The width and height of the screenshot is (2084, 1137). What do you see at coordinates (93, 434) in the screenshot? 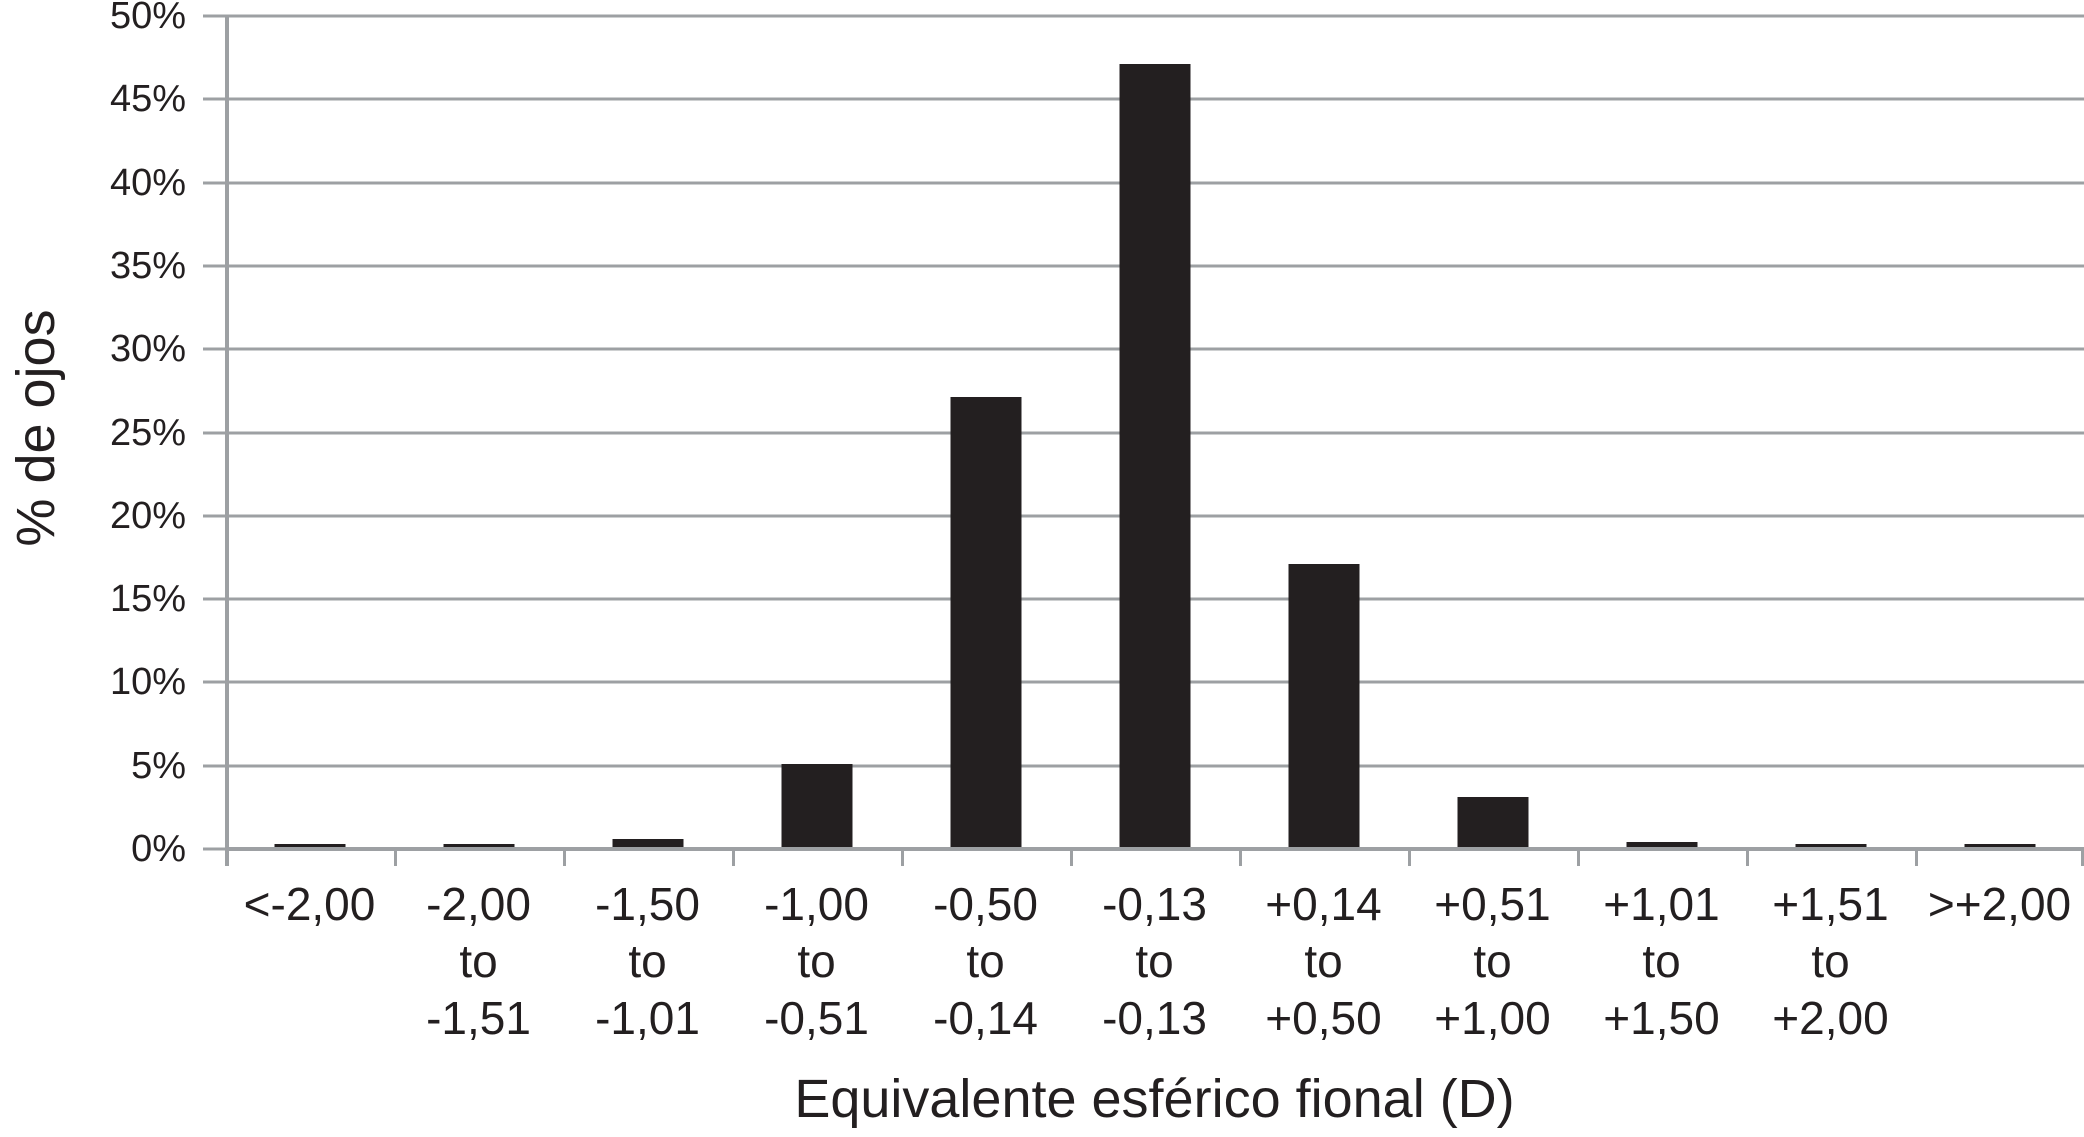
I see `y-axis-tick-labels: 0% 5% 10% 15% 20% 25% 30% 35% 40% 45% 50%` at bounding box center [93, 434].